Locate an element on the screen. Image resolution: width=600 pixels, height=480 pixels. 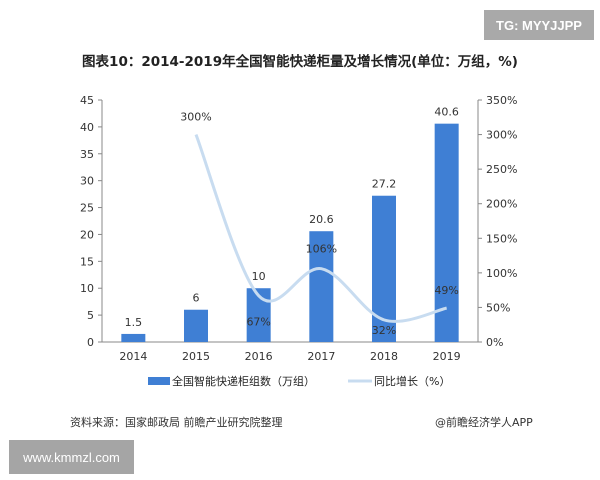
legend-bar-label: 全国智能快递柜组数（万组） is located at coordinates (243, 381).